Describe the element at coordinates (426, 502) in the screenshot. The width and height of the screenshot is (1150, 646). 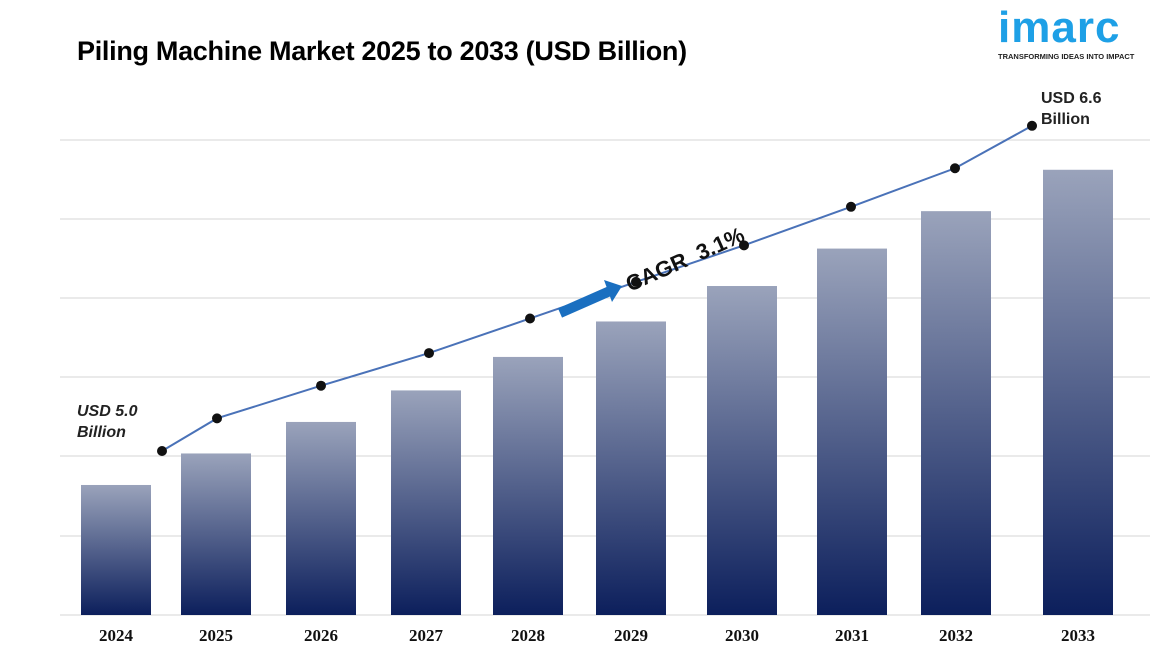
I see `bar-2027` at that location.